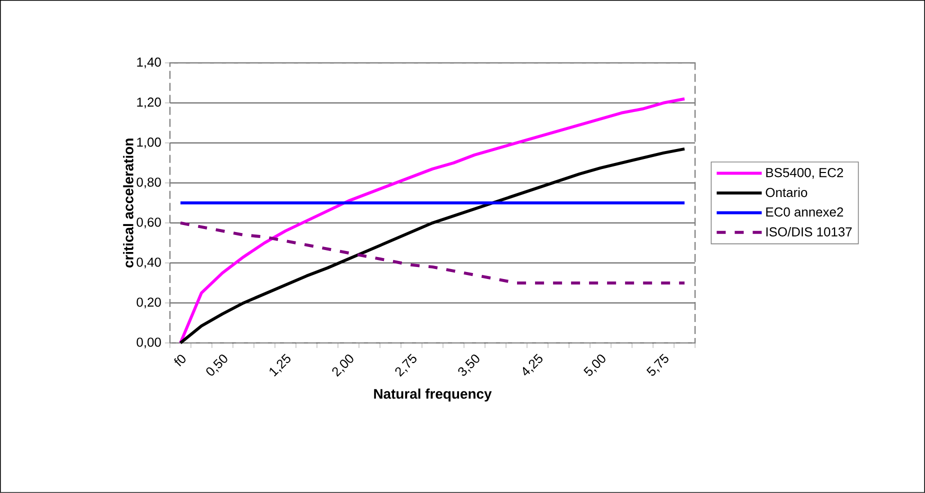 This screenshot has width=925, height=493. I want to click on y-tick-label: 0,40, so click(148, 263).